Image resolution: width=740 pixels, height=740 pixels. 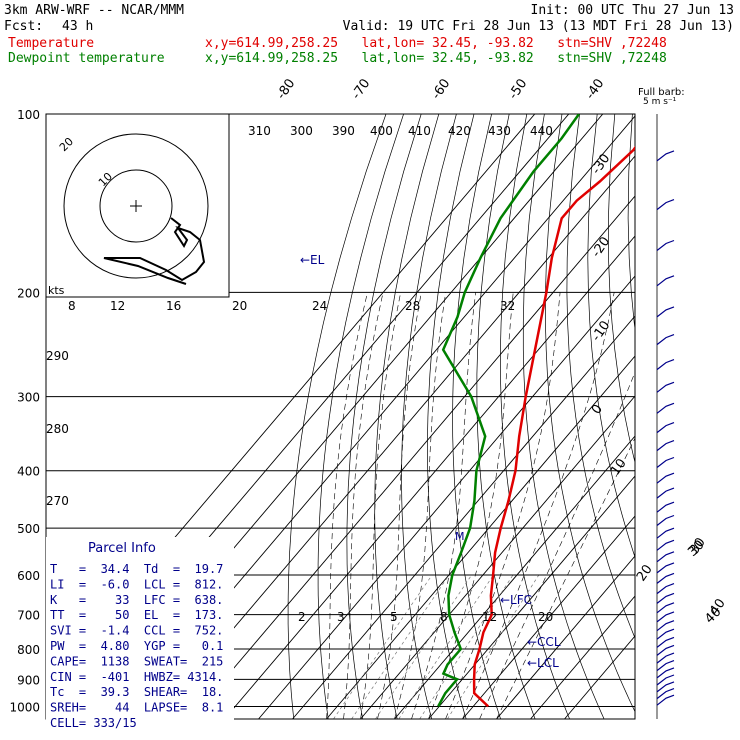 What do you see at coordinates (543, 663) in the screenshot?
I see `lcl-marker: ←LCL` at bounding box center [543, 663].